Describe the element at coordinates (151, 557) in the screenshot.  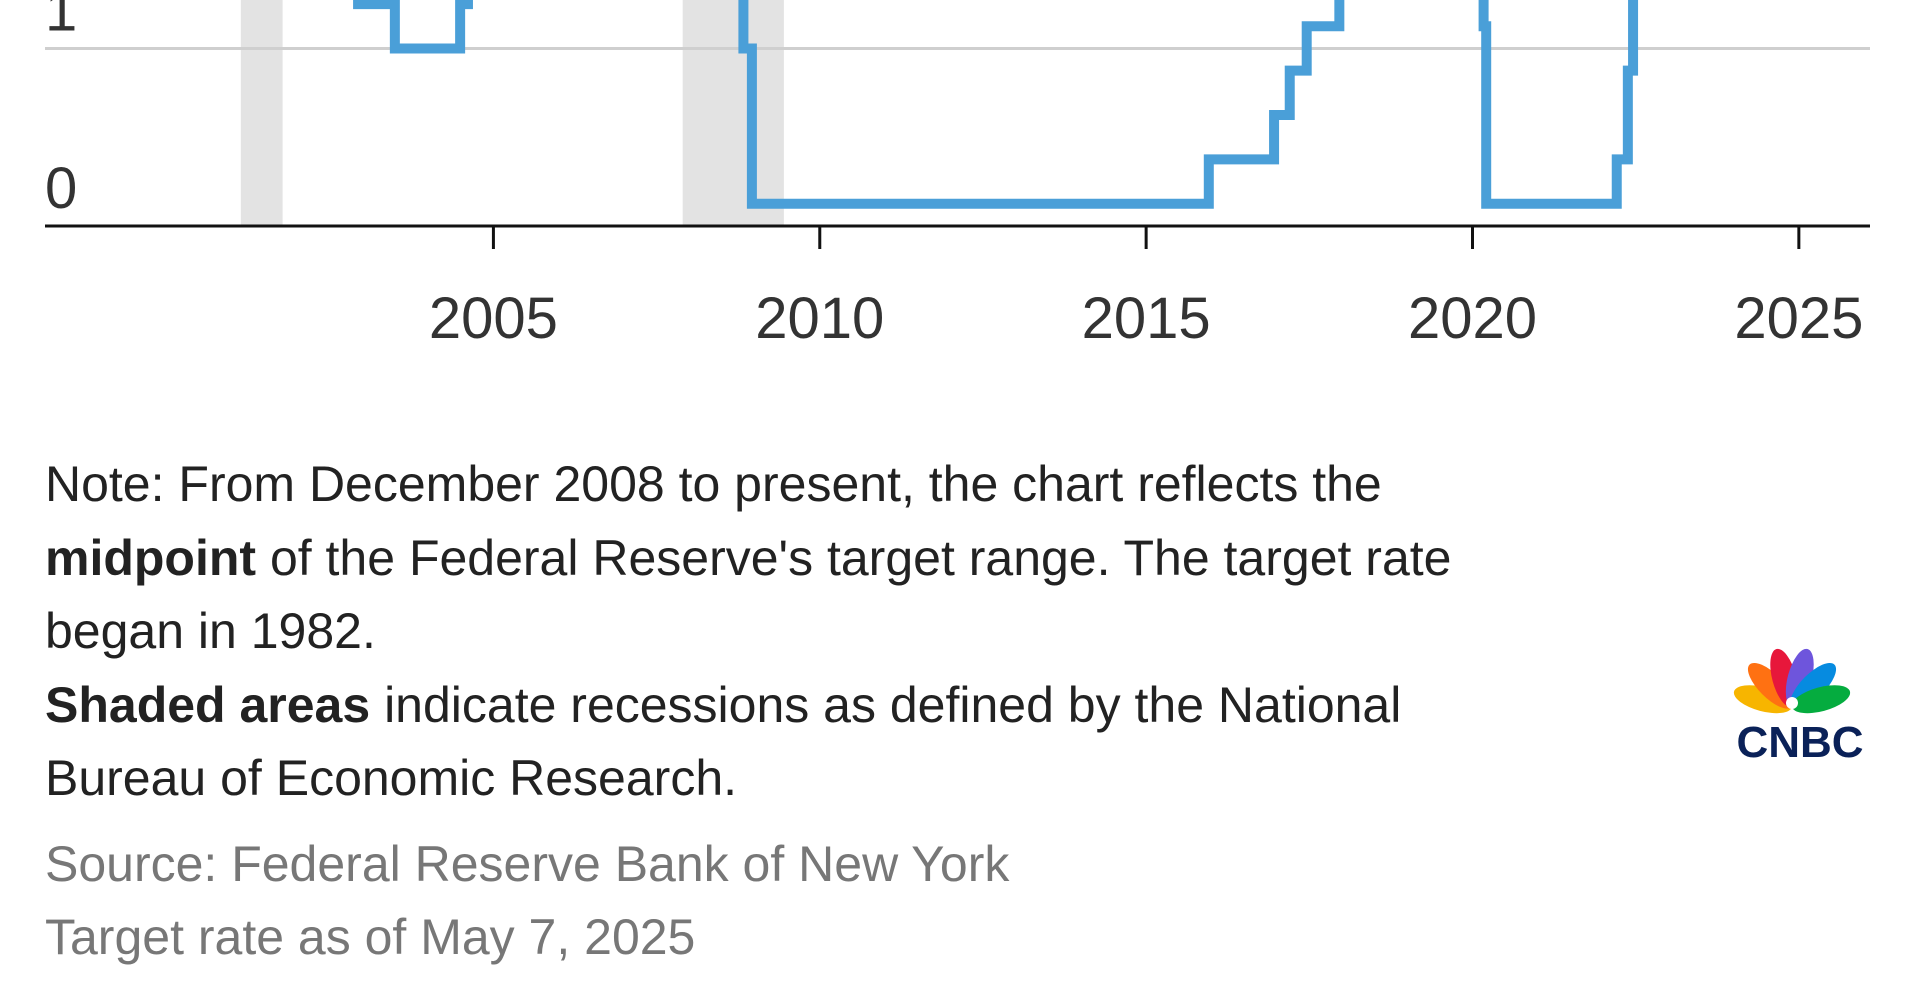
I see `note-bold: midpoint` at that location.